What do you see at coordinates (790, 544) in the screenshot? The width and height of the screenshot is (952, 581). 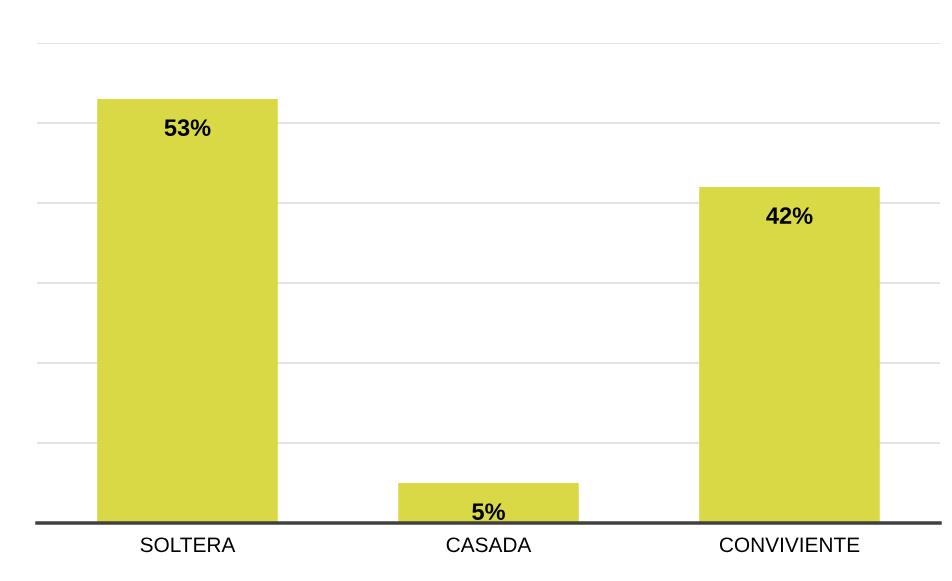 I see `x-tick-label: CONVIVIENTE` at bounding box center [790, 544].